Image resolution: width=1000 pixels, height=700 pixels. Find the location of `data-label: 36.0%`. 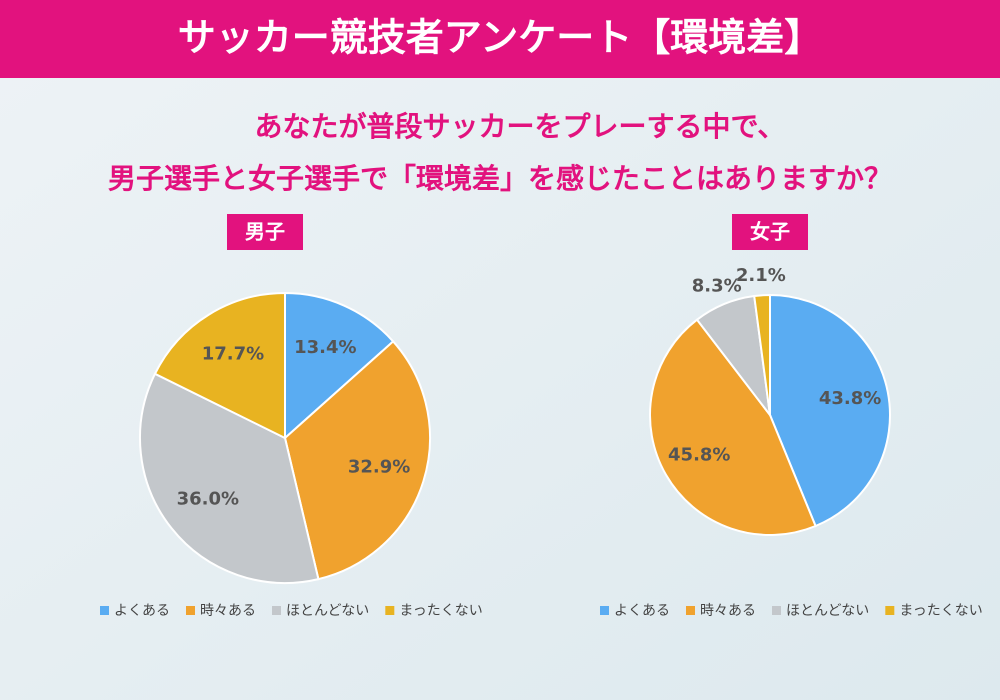

data-label: 36.0% is located at coordinates (208, 498).